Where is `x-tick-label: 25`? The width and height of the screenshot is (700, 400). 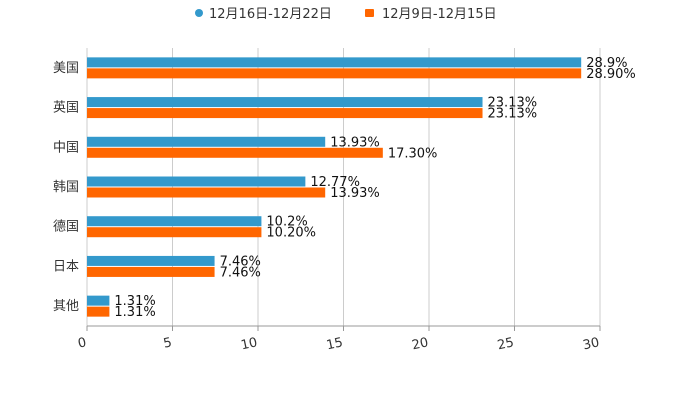 x-tick-label: 25 is located at coordinates (505, 344).